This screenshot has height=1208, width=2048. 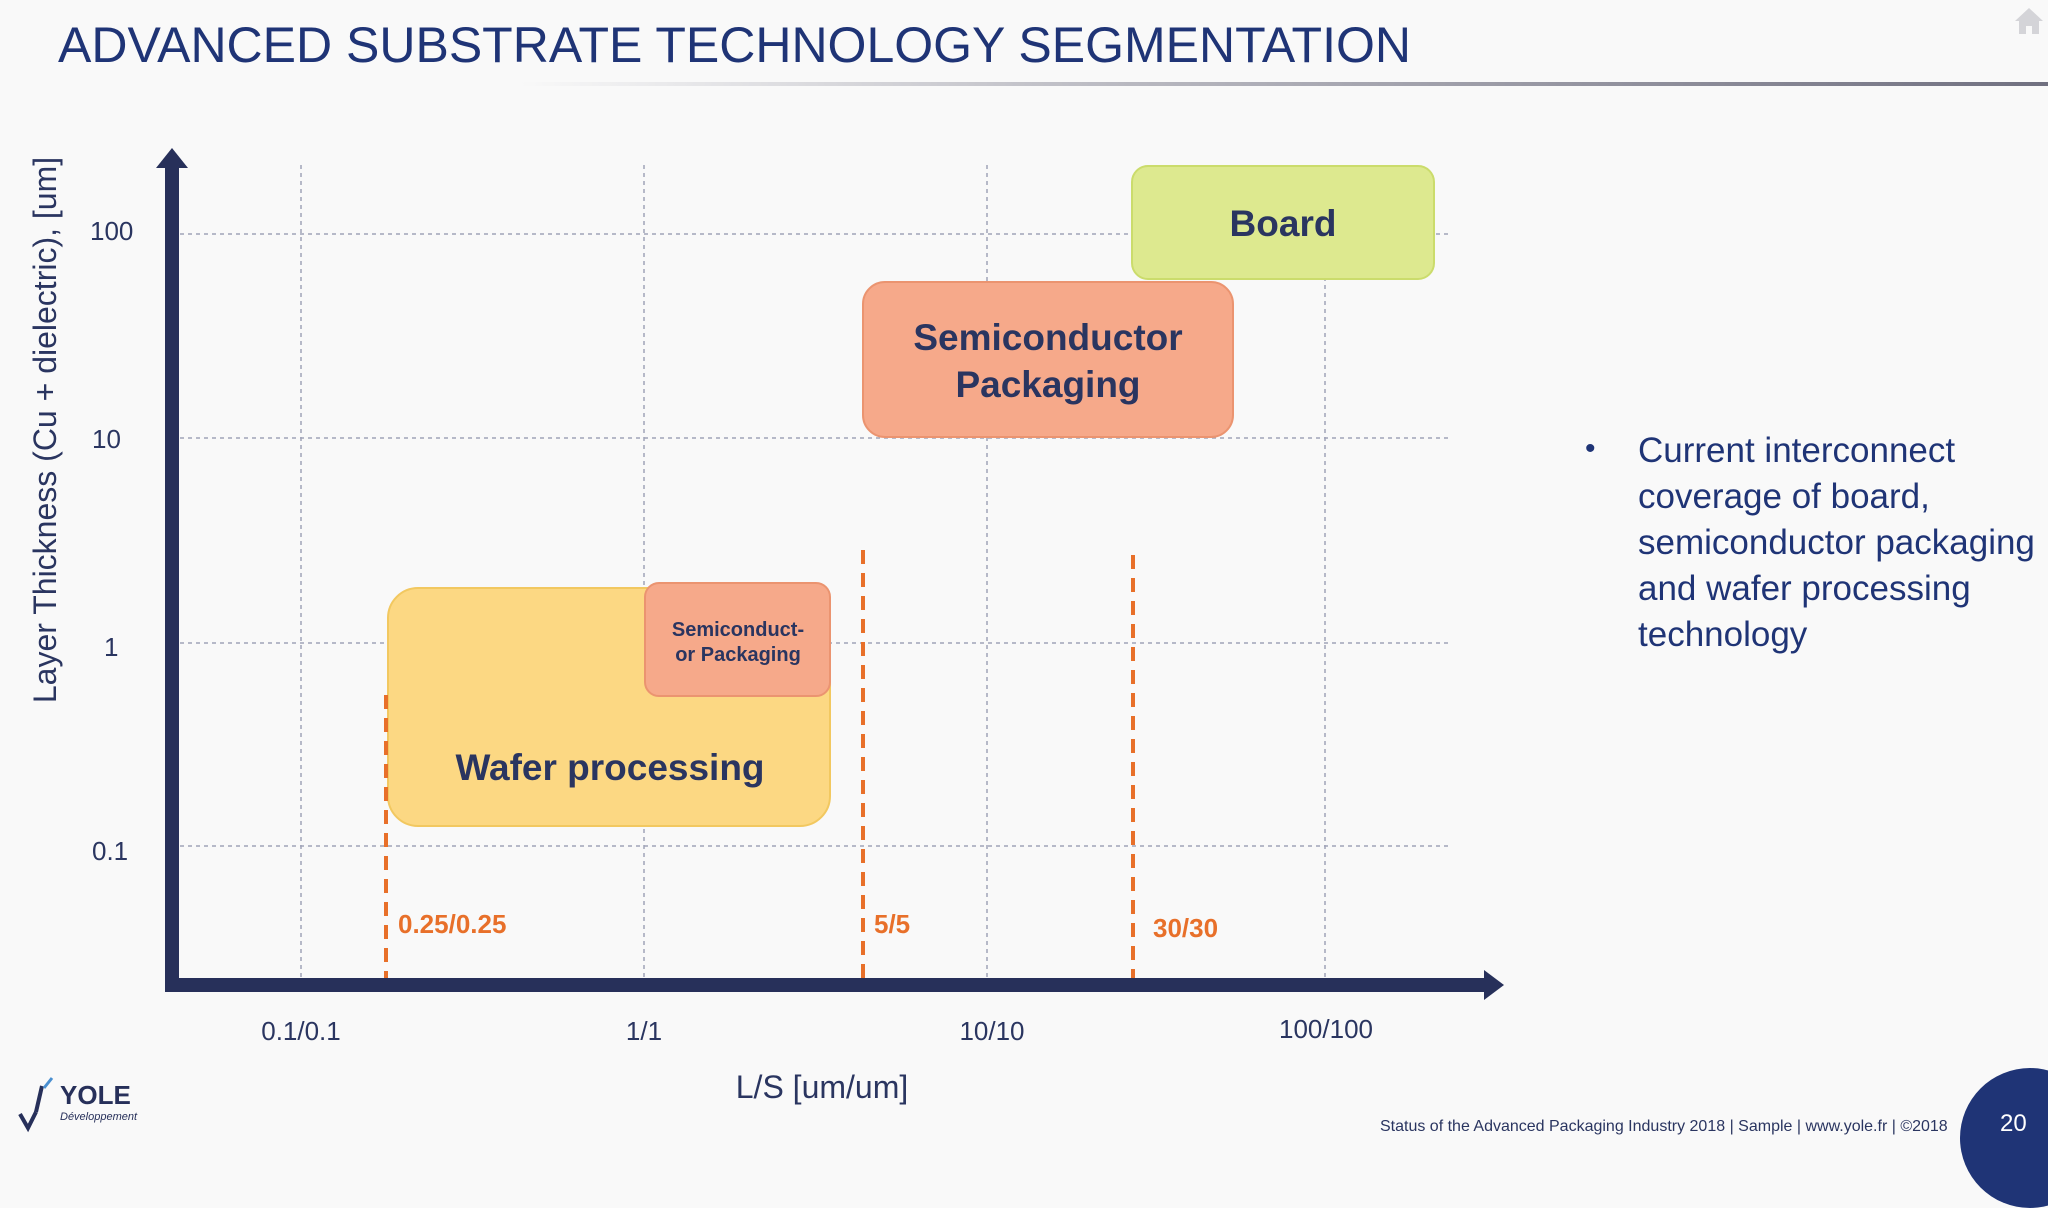 What do you see at coordinates (738, 655) in the screenshot?
I see `region-label-semiconductor-small-line2: or Packaging` at bounding box center [738, 655].